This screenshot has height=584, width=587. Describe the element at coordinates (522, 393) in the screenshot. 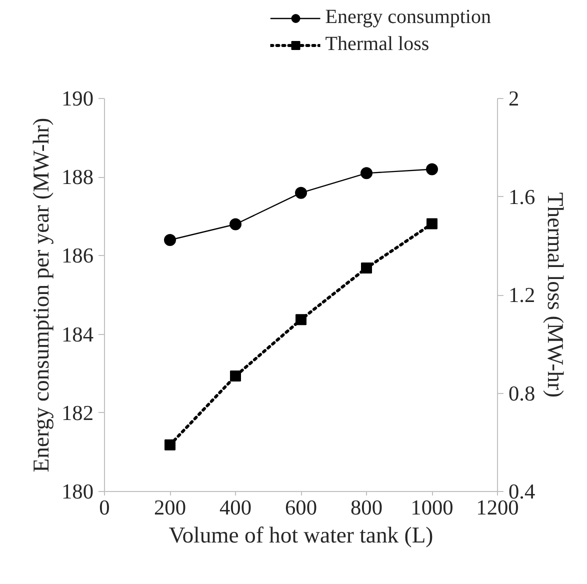

I see `y2-tick-label: 0.8` at that location.